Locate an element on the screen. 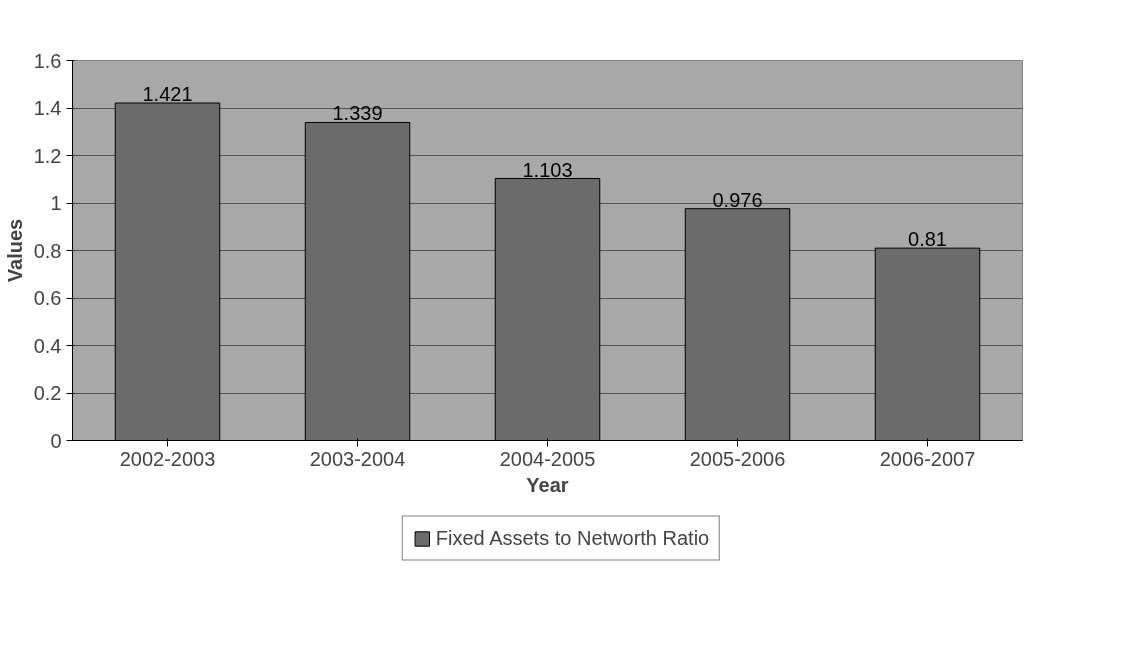  legend-label: Fixed Assets to Networth Ratio is located at coordinates (572, 538).